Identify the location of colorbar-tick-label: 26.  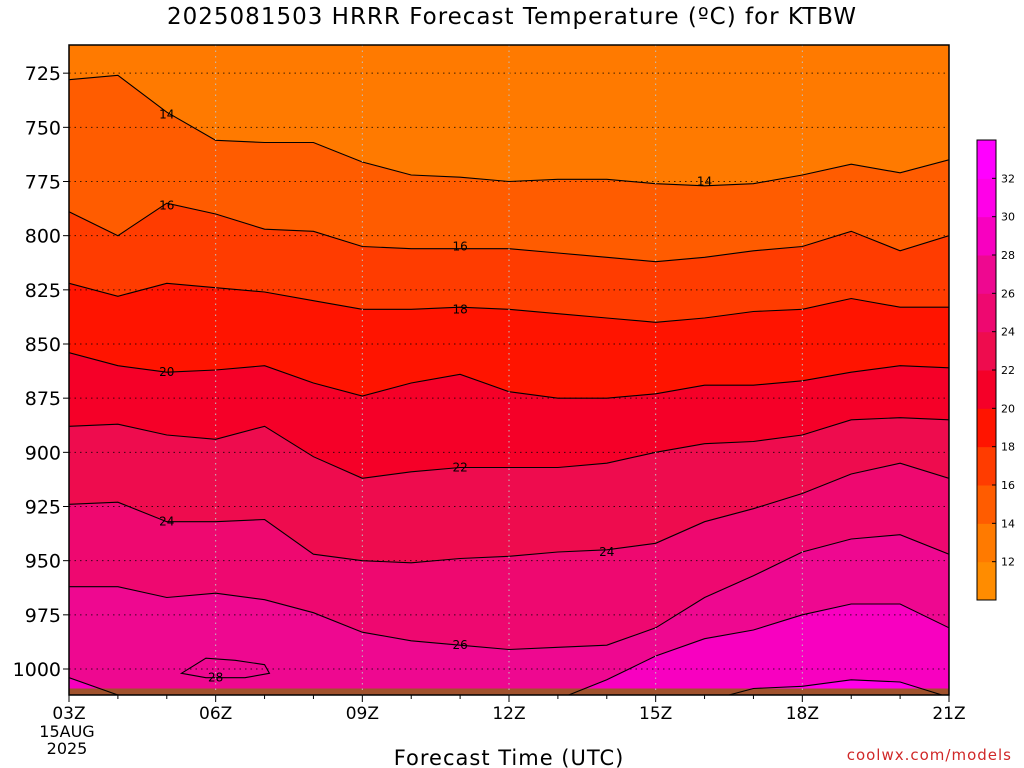
(1008, 293).